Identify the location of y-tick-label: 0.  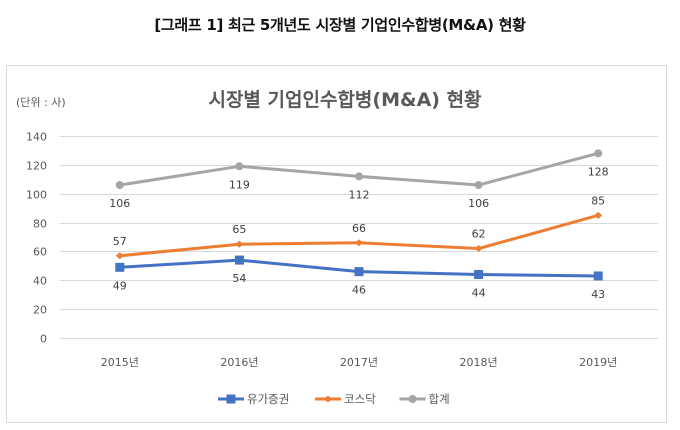
(43, 339).